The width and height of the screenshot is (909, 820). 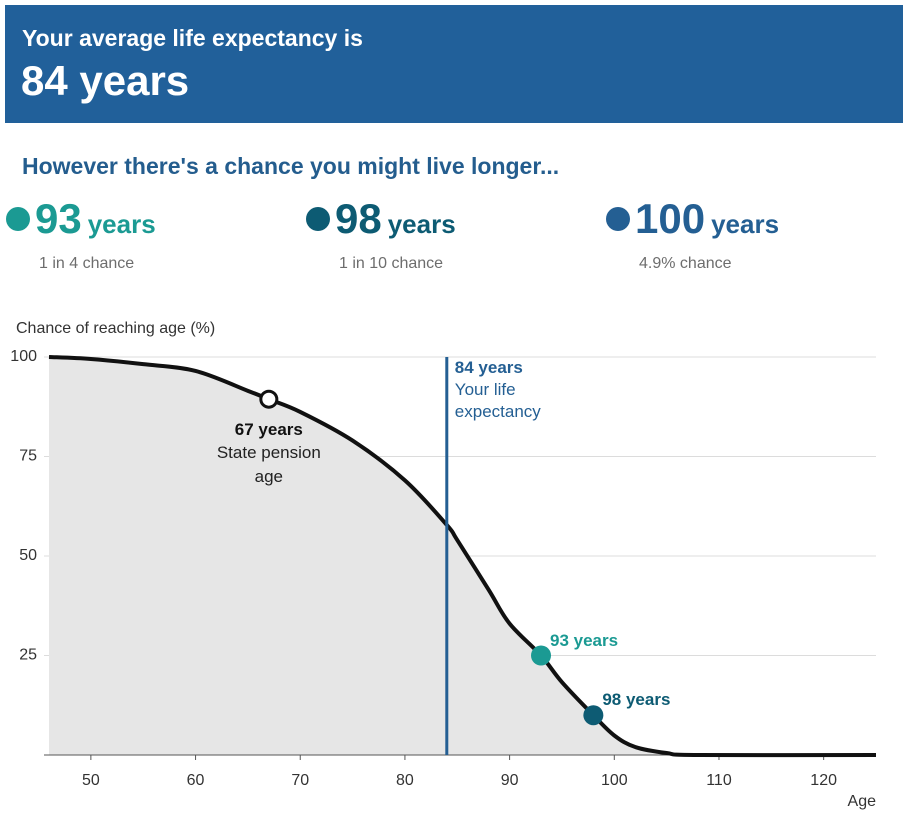 I want to click on y-axis-label: Chance of reaching age (%), so click(x=115, y=328).